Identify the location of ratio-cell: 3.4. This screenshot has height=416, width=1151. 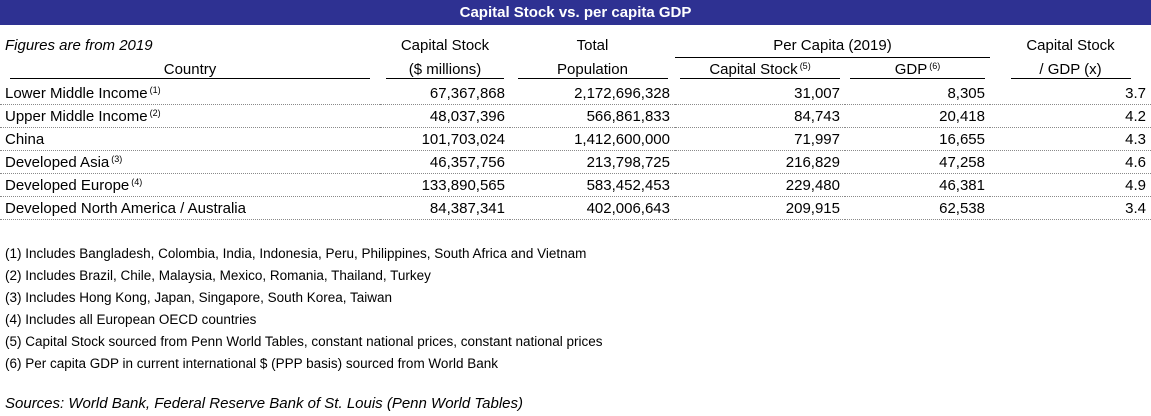
(1070, 208).